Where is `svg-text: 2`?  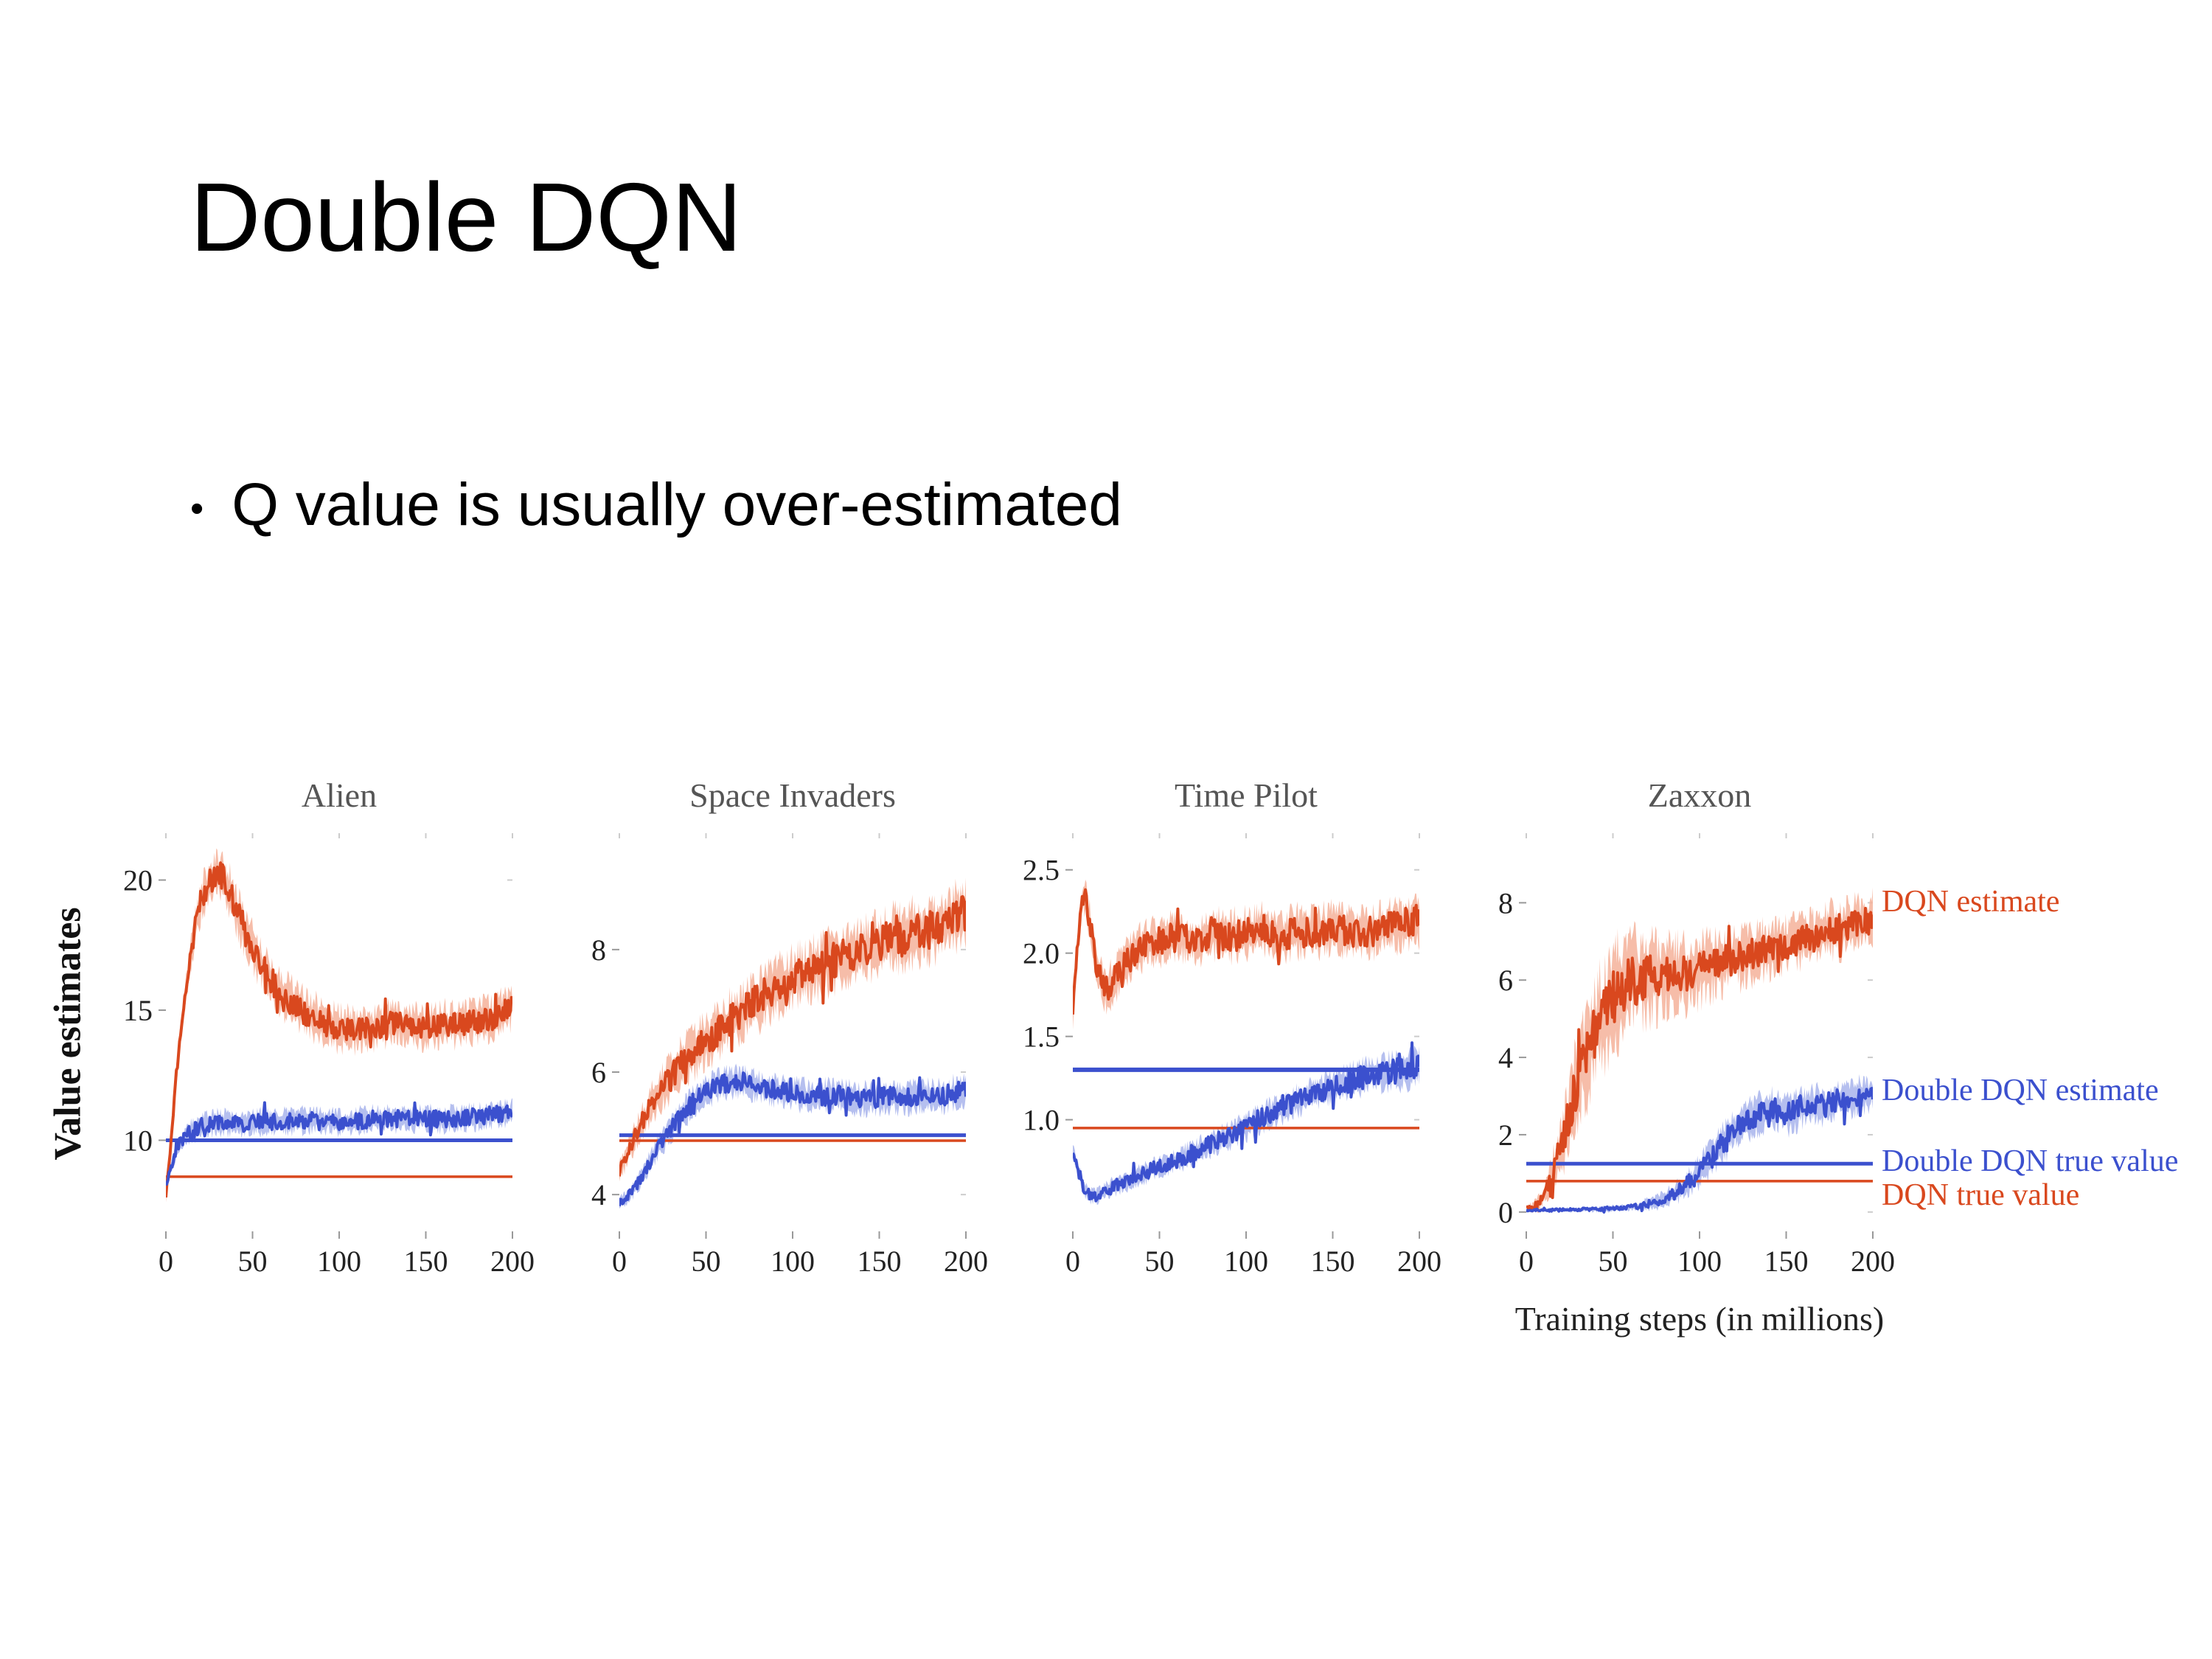 svg-text: 2 is located at coordinates (1505, 1135).